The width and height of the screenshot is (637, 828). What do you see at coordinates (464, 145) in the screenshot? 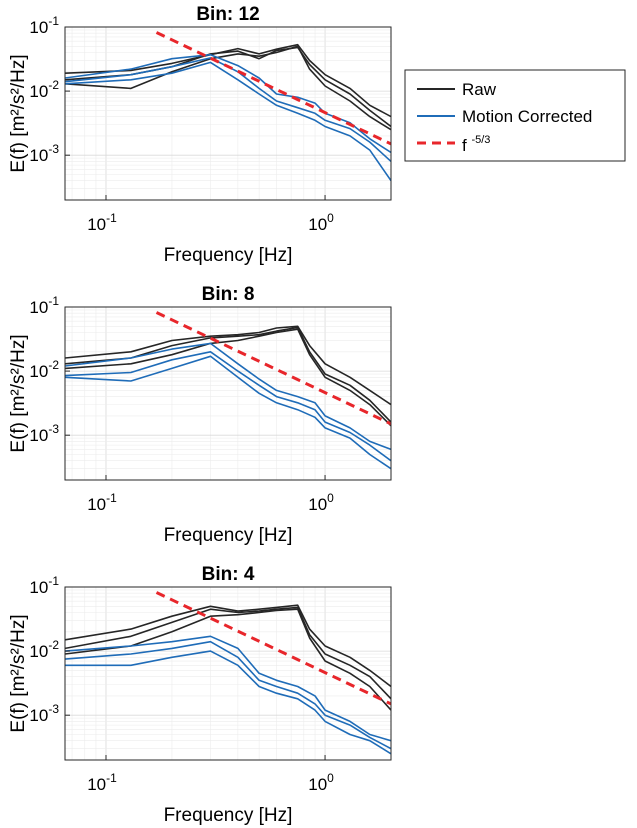
I see `legend-label-reference-base: f` at bounding box center [464, 145].